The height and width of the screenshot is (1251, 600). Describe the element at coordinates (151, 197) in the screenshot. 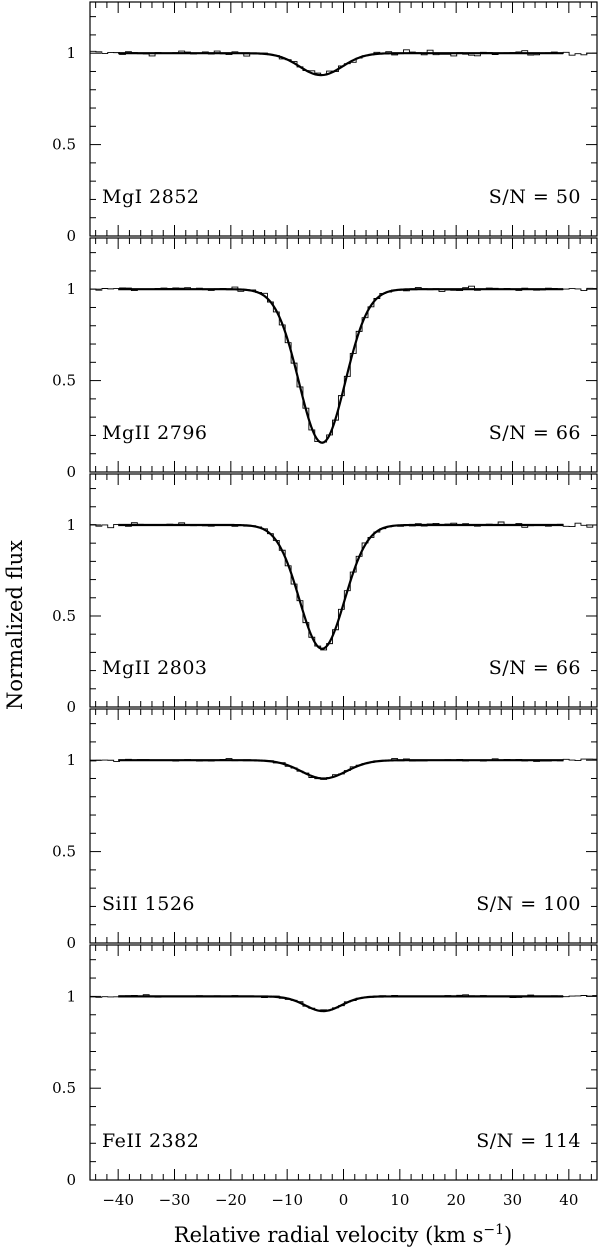

I see `line-label: MgI 2852` at that location.